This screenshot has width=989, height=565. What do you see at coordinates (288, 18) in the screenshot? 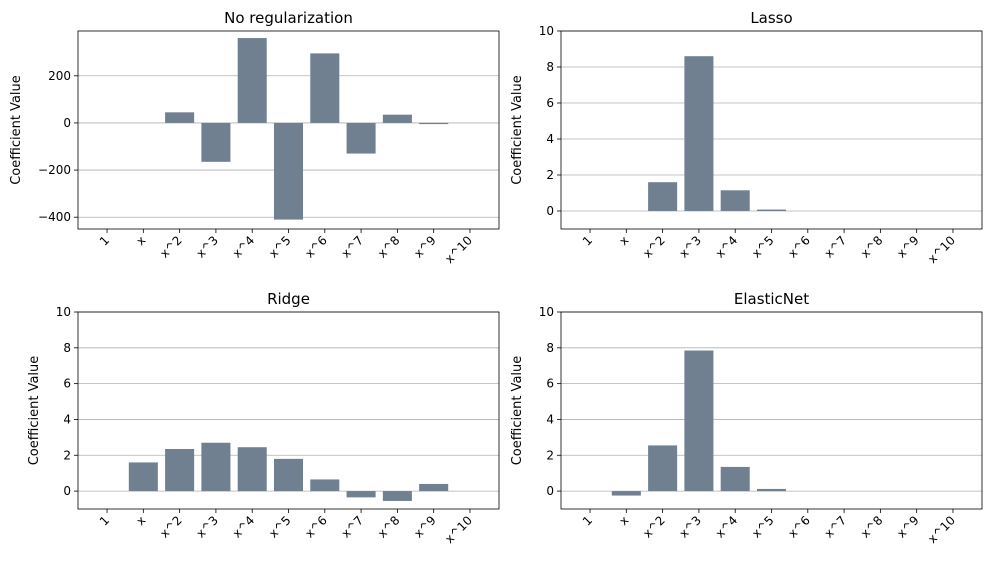
I see `chart-title: No regularization` at bounding box center [288, 18].